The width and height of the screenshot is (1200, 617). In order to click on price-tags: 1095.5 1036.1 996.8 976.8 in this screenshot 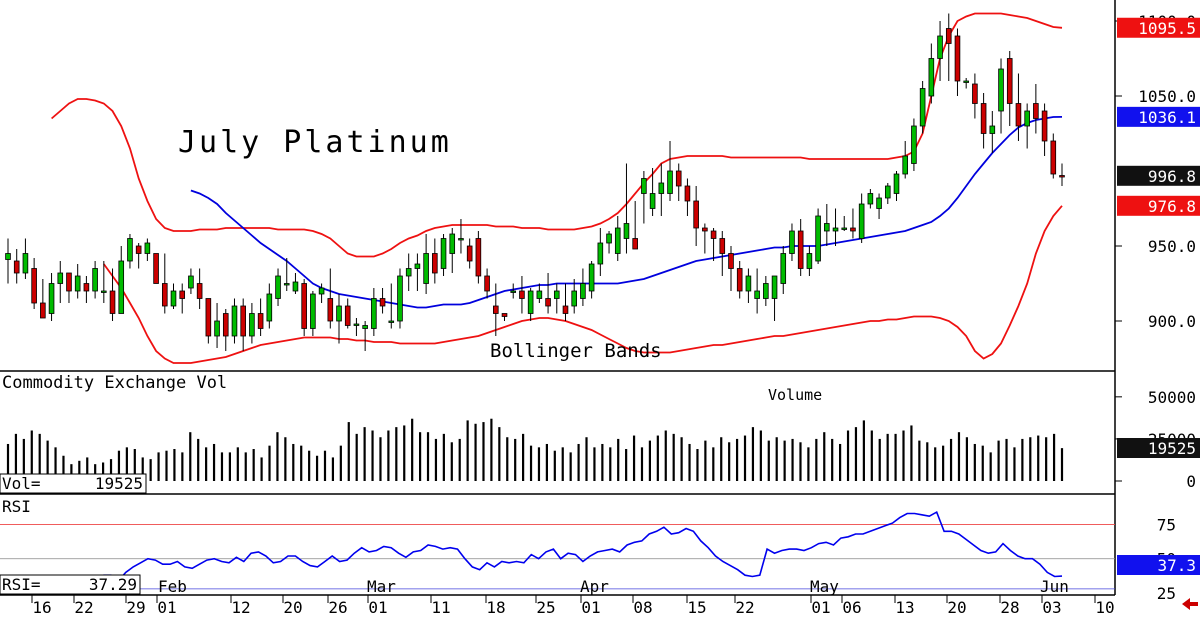, I will do `click(1158, 116)`.